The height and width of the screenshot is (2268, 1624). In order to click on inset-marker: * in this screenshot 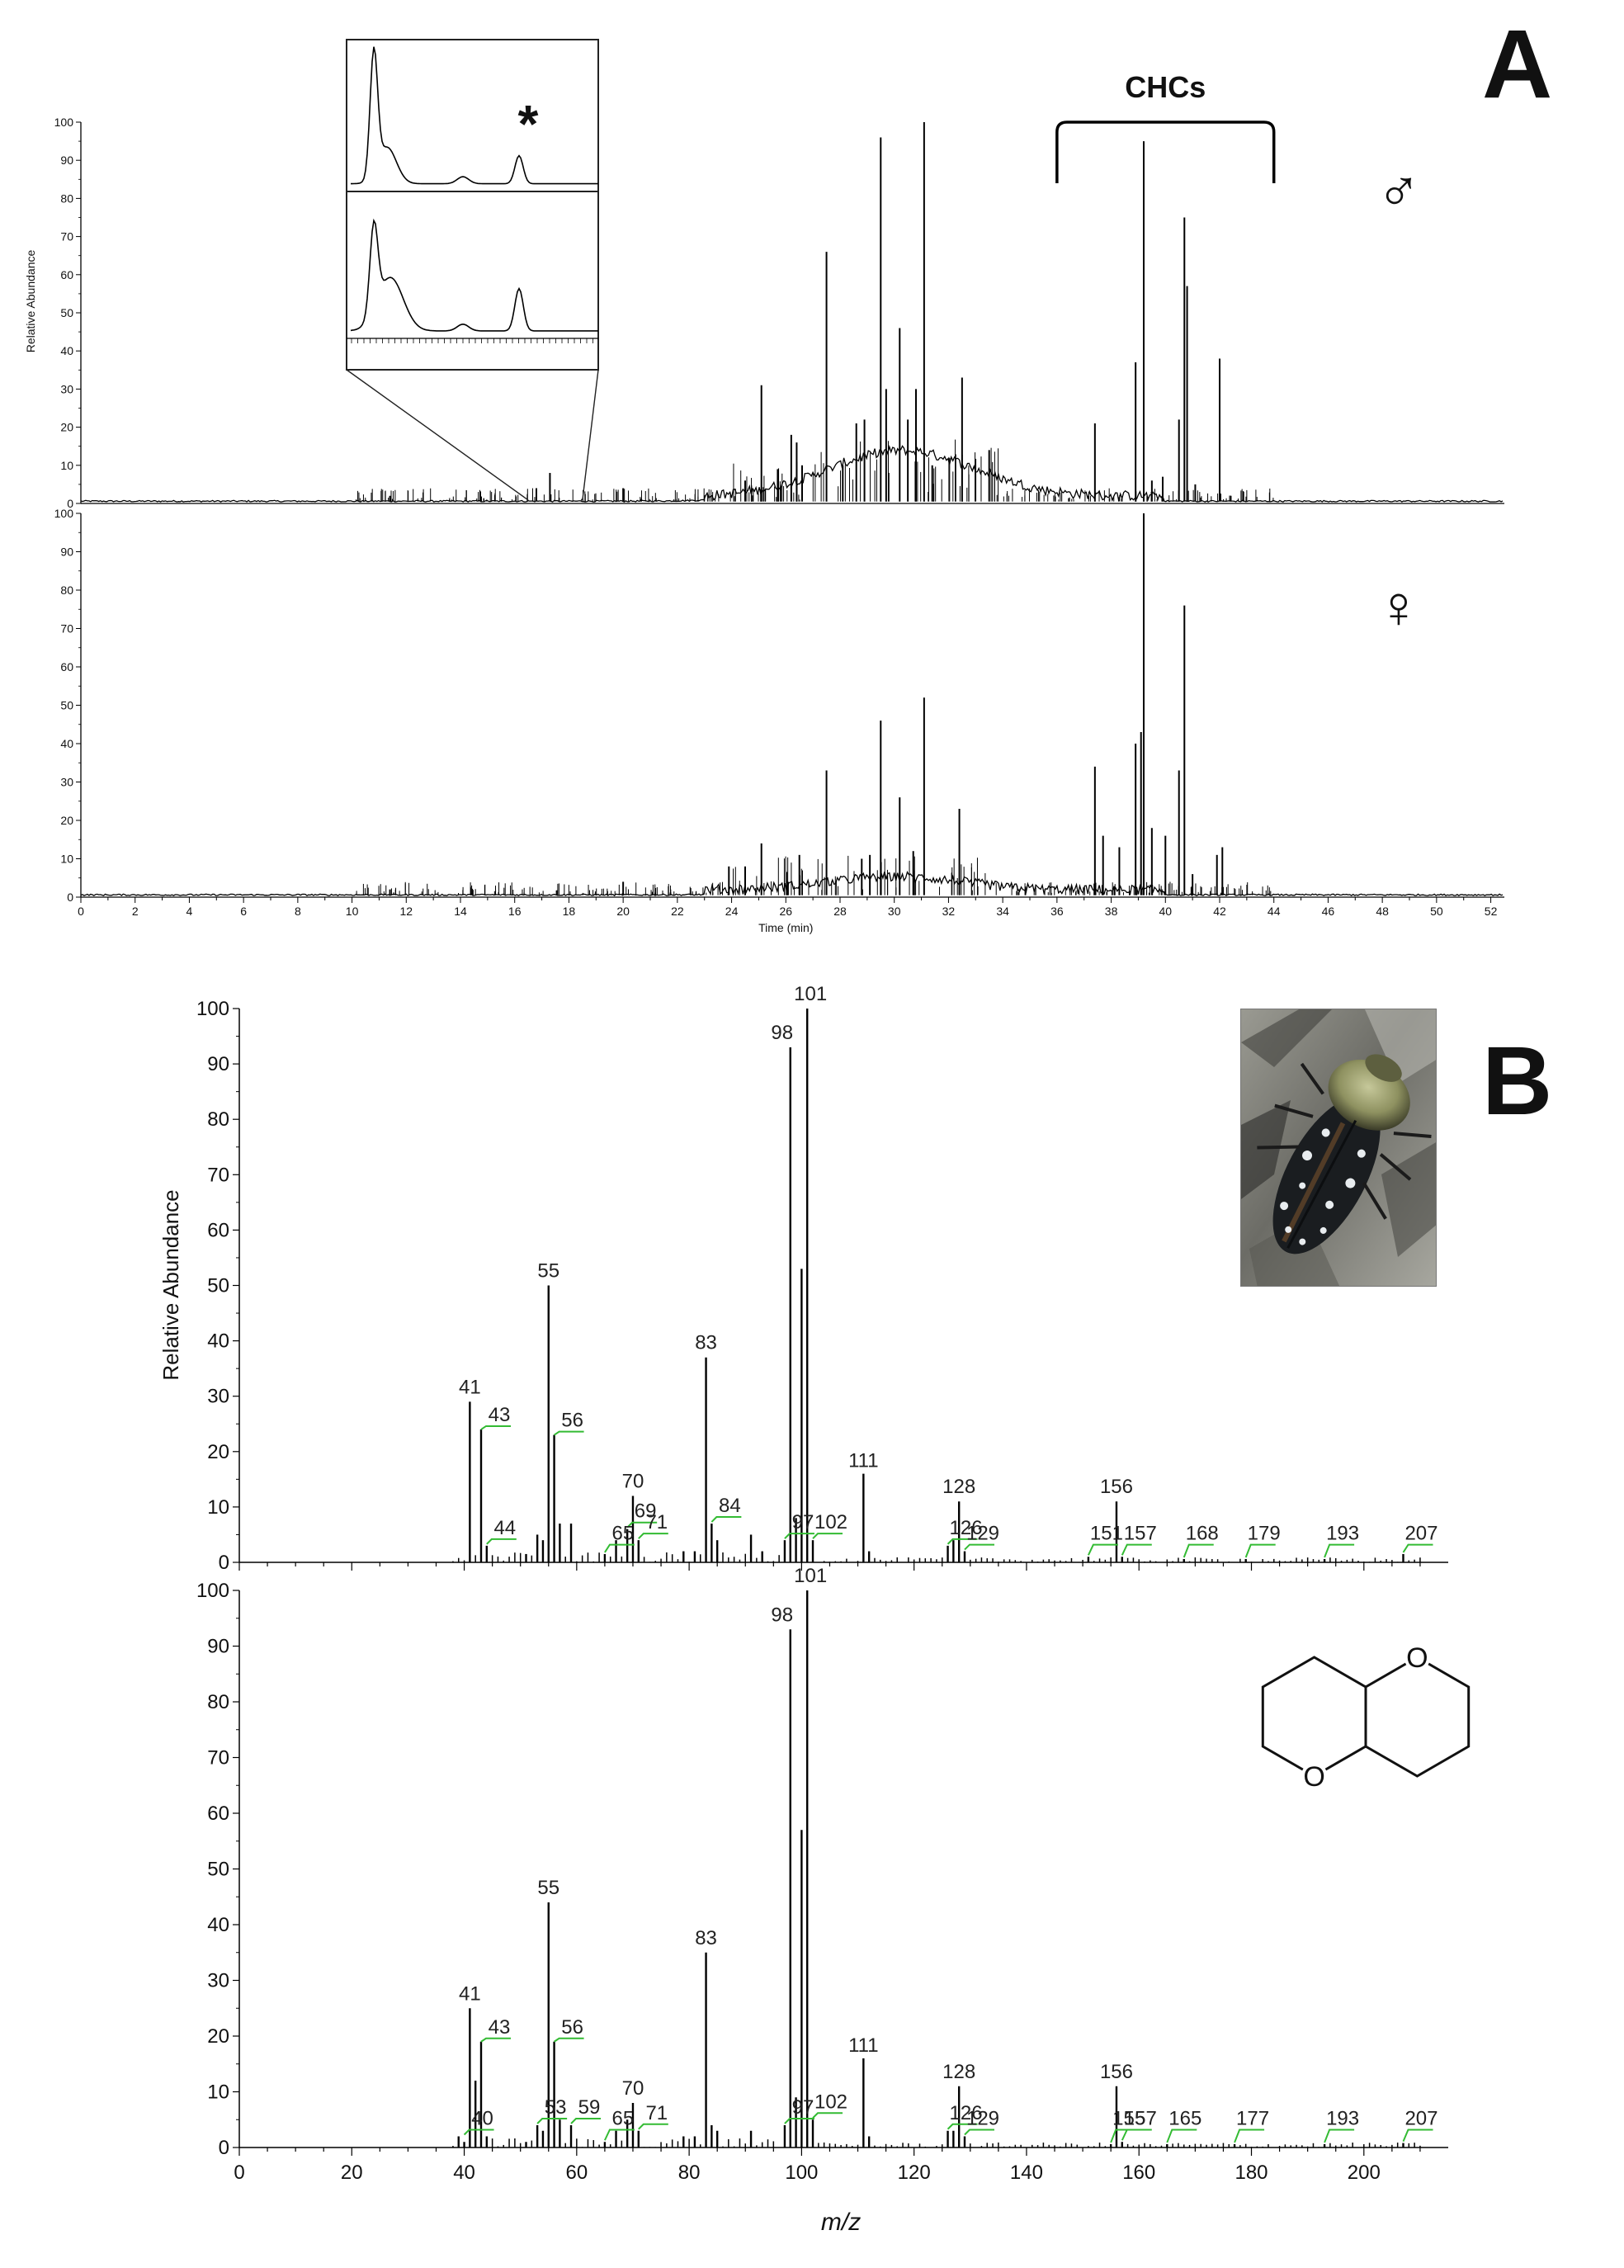, I will do `click(528, 124)`.